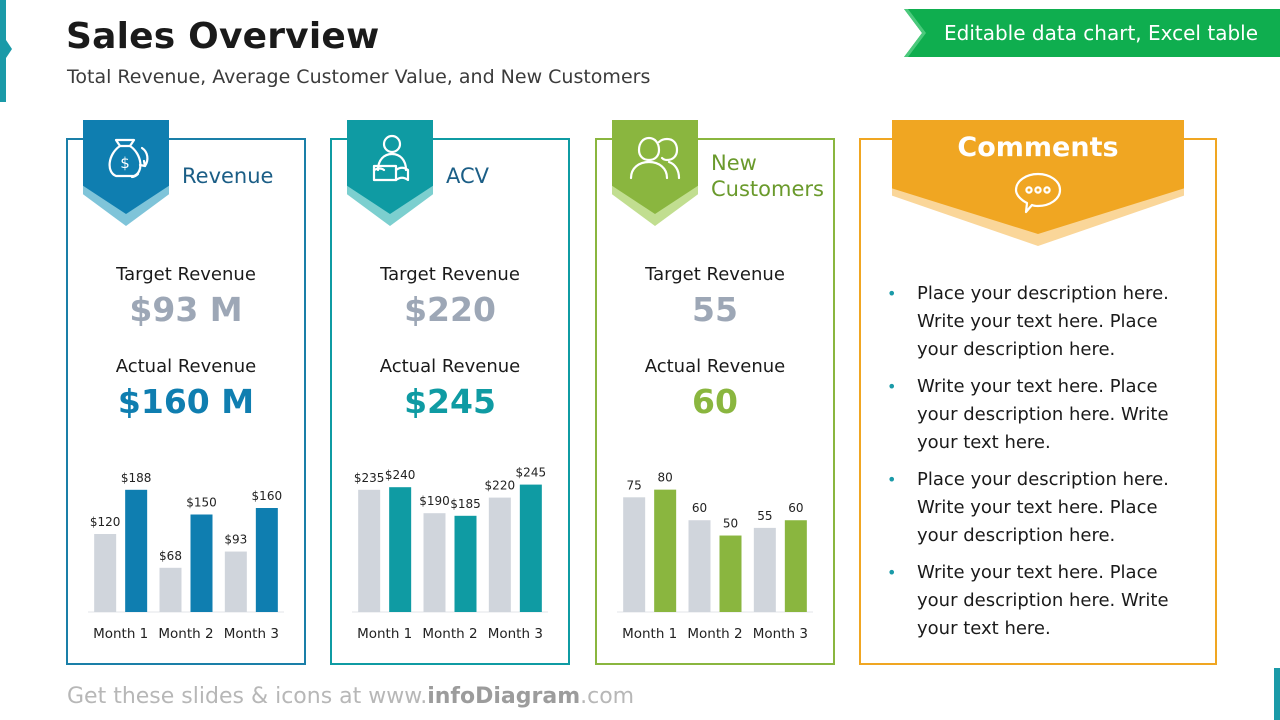 The image size is (1280, 720). I want to click on customers-bar-chart: 75 80 Month 1 60 50 Month 2 55 60 Month 3, so click(715, 545).